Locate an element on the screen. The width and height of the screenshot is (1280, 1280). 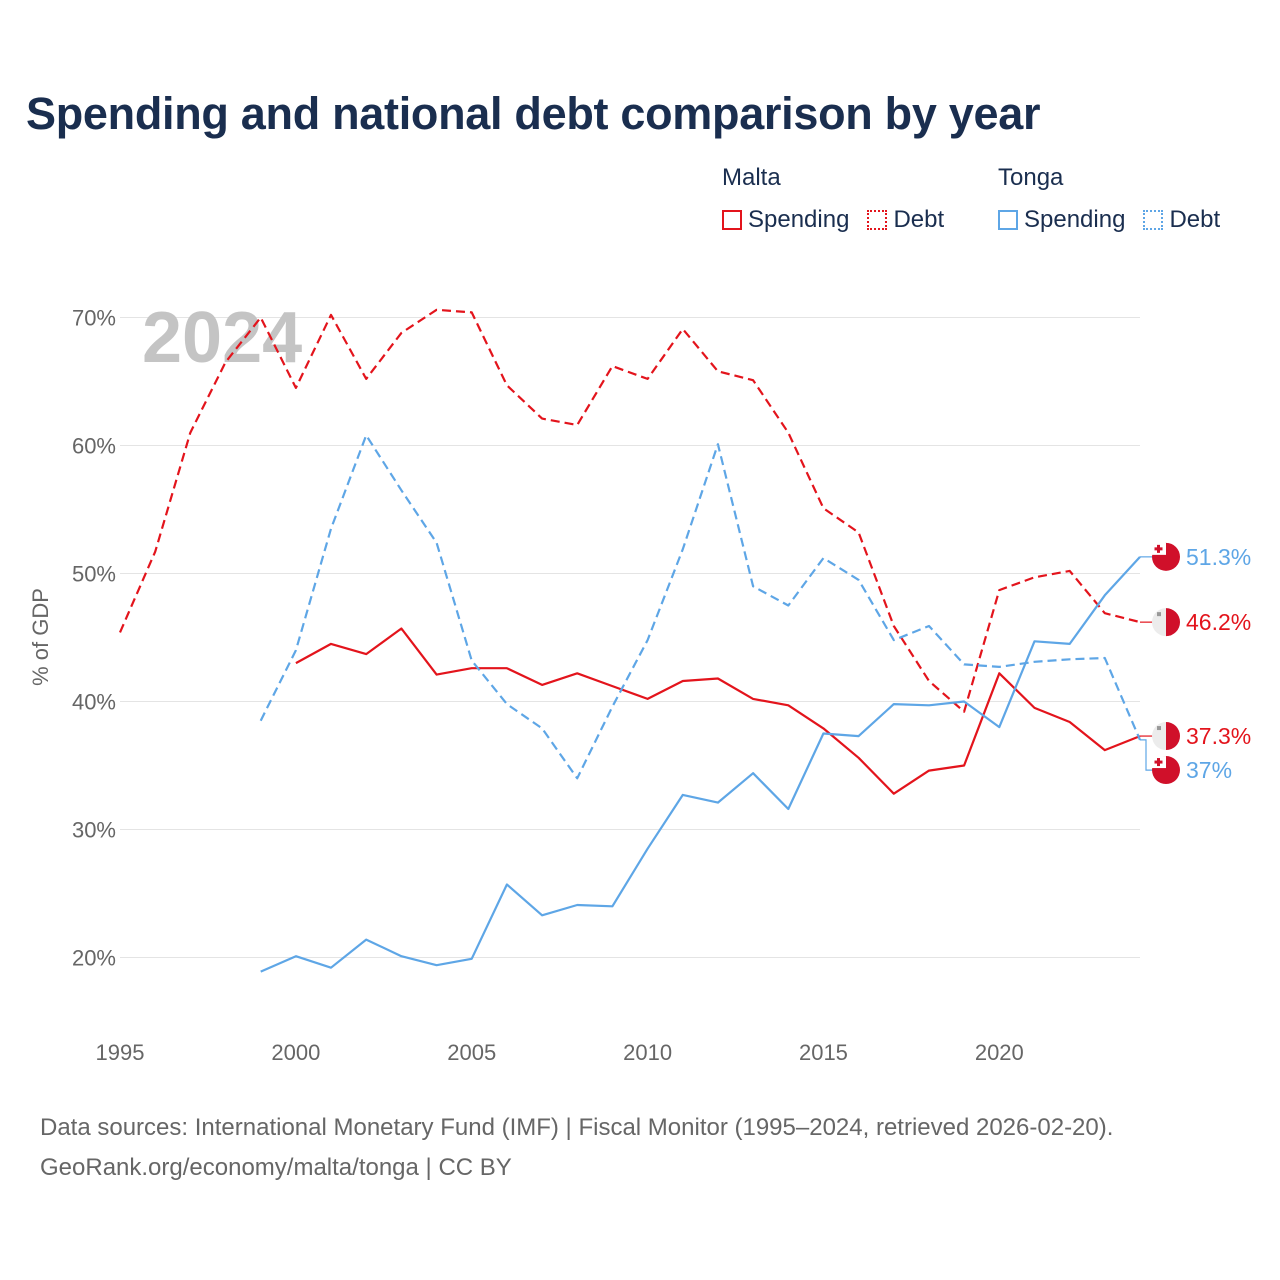
end-value-label: 51.3% is located at coordinates (1218, 557).